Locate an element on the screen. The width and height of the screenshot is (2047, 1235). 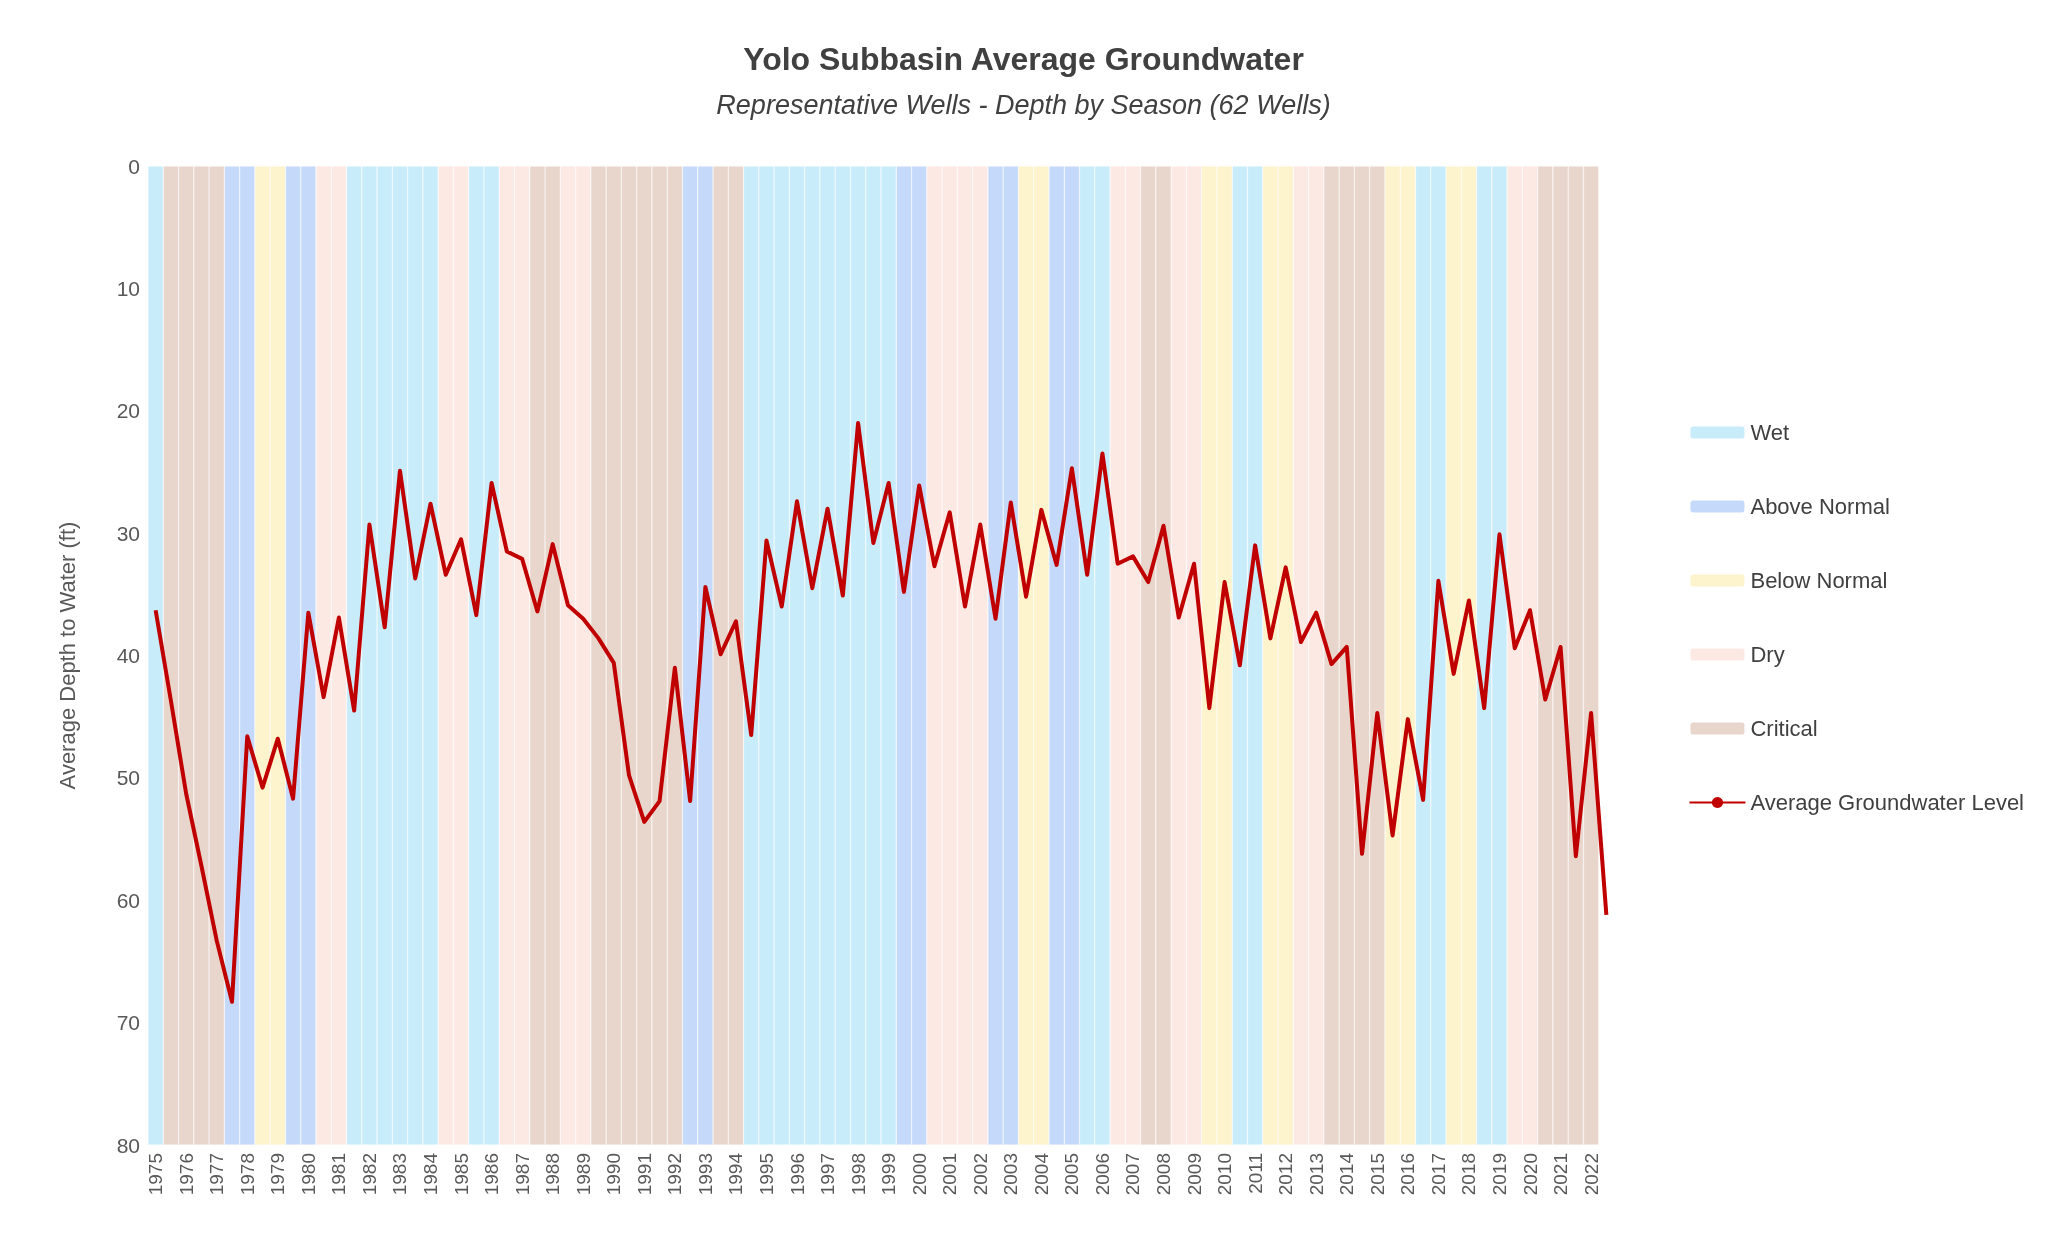
x-tick-label: 1999 is located at coordinates (889, 1174).